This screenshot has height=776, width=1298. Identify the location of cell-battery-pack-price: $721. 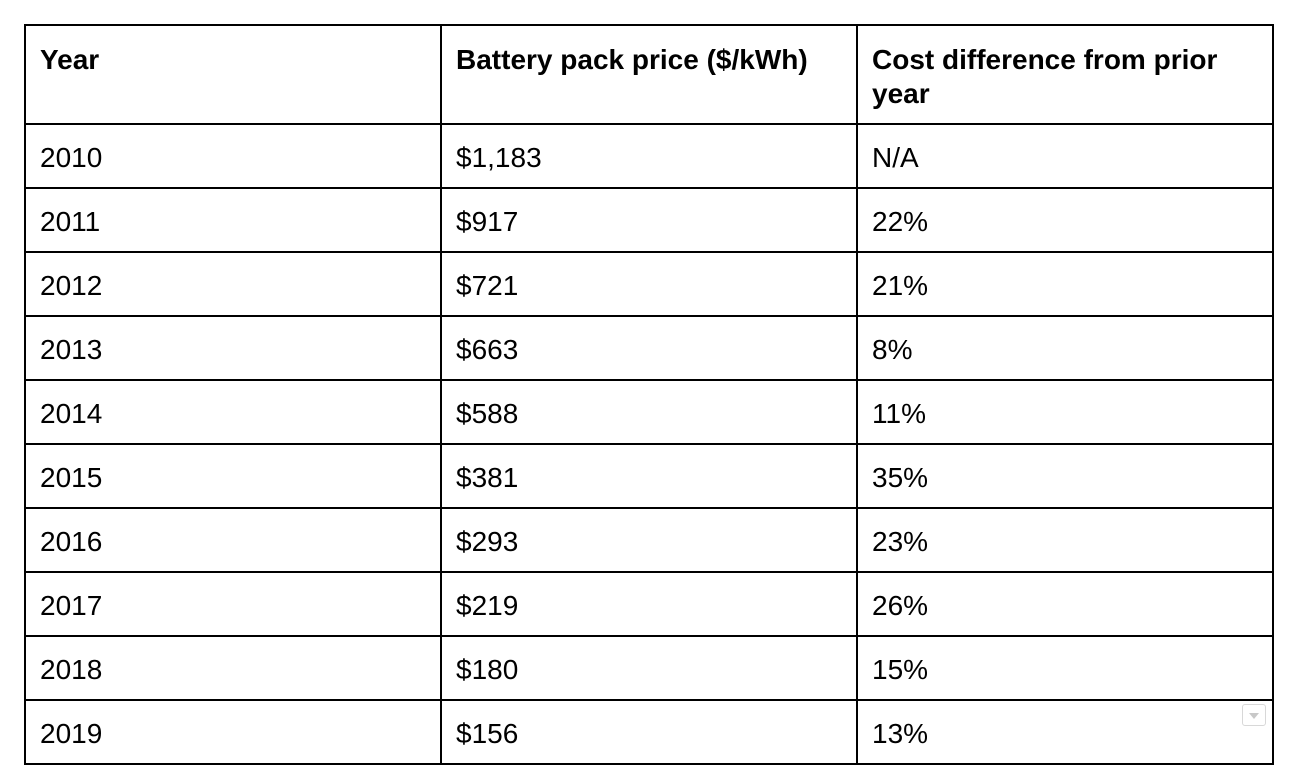
(649, 284).